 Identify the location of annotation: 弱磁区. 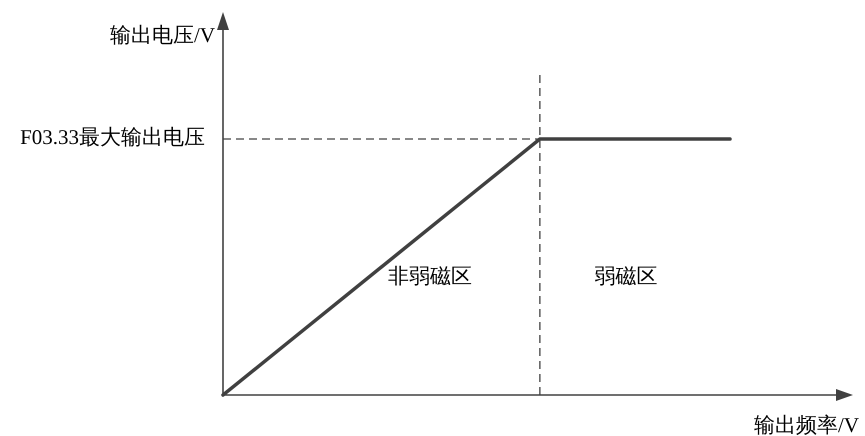
(626, 276).